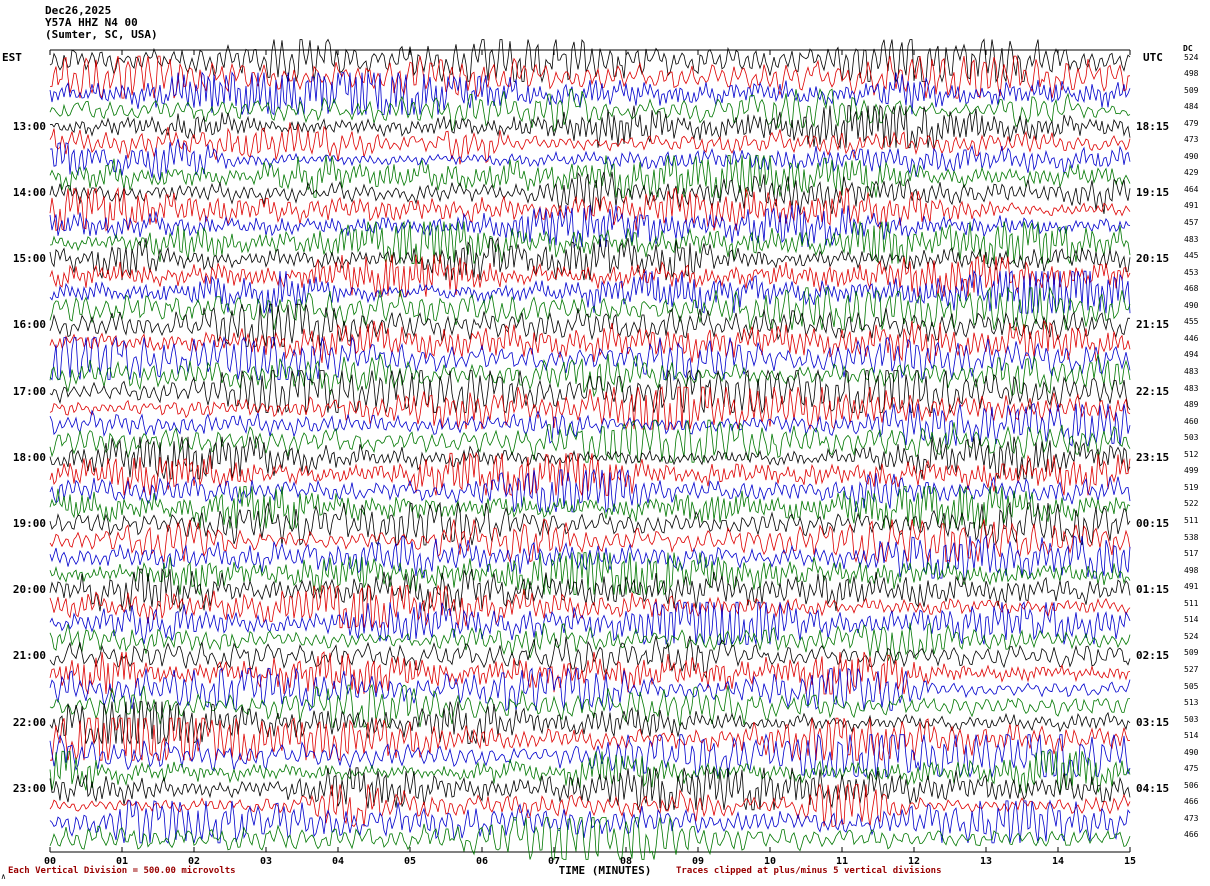  What do you see at coordinates (770, 861) in the screenshot?
I see `x-tick-label: 10` at bounding box center [770, 861].